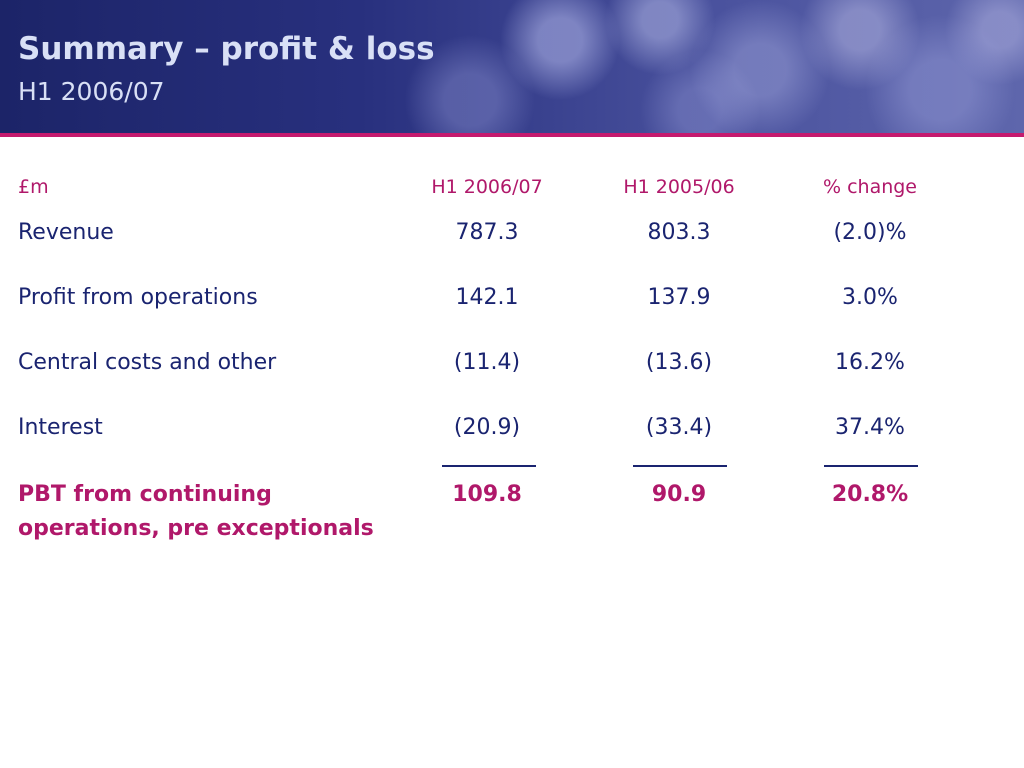 This screenshot has height=768, width=1024. I want to click on row-value-current: 142.1, so click(487, 297).